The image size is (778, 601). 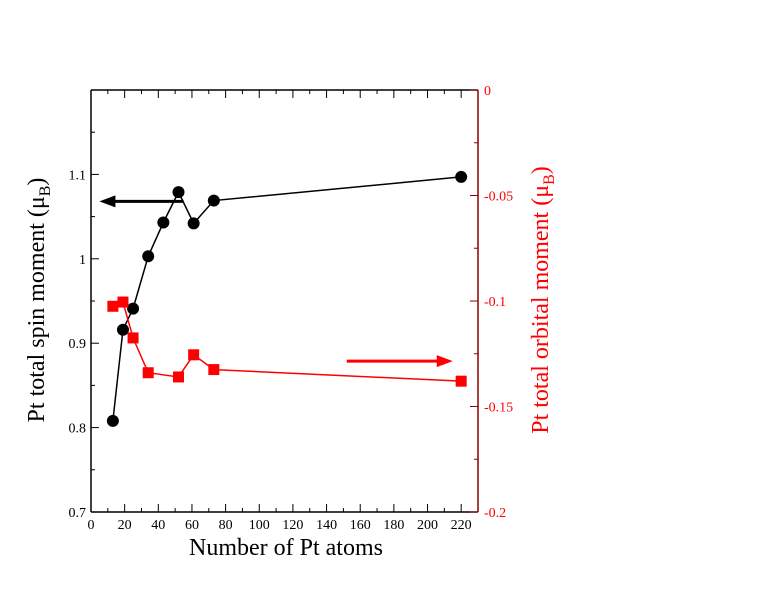 What do you see at coordinates (37, 182) in the screenshot?
I see `y-left-axis-title-close: )` at bounding box center [37, 182].